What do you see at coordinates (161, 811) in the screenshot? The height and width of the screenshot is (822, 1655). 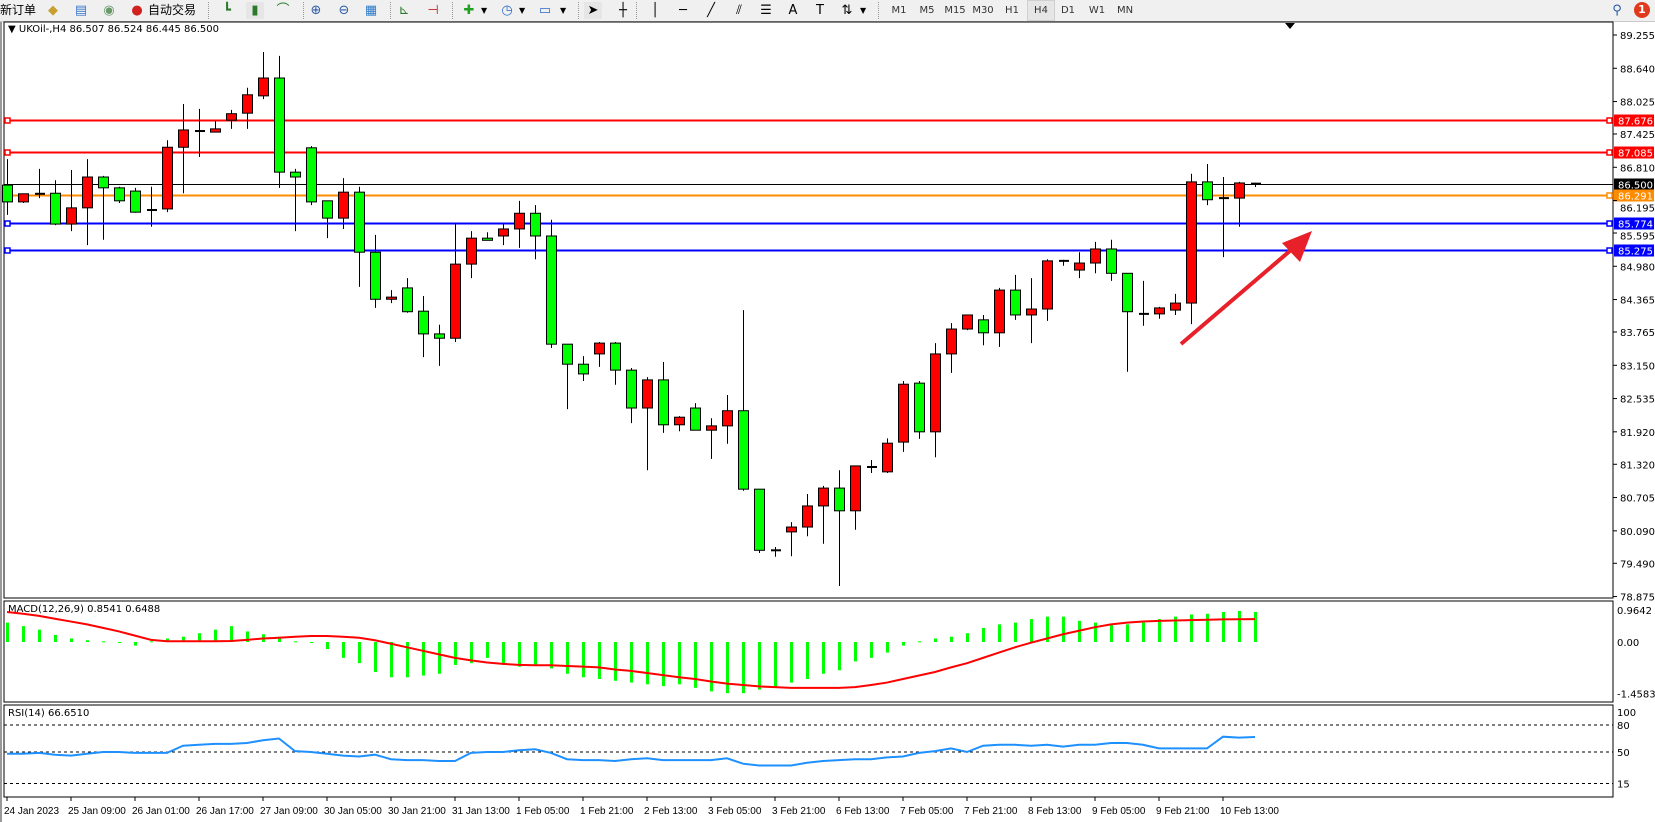 I see `time-tick-label: 26 Jan 01:00` at bounding box center [161, 811].